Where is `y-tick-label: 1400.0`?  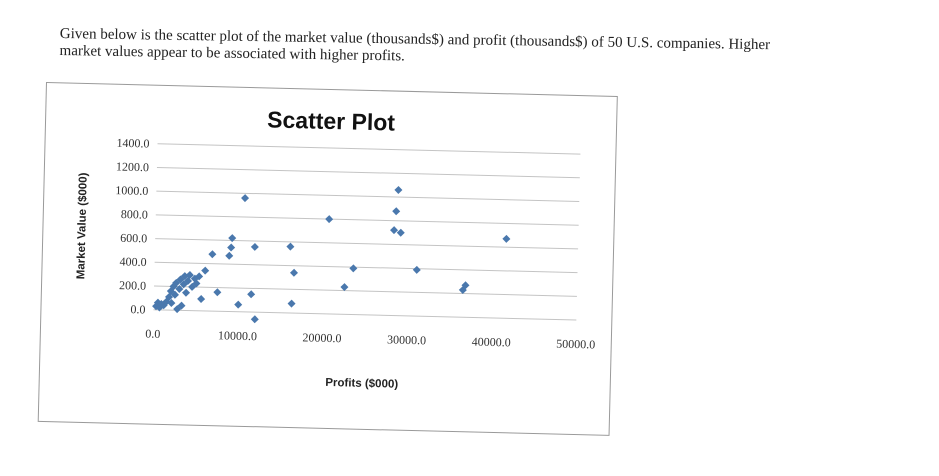
y-tick-label: 1400.0 is located at coordinates (132, 143).